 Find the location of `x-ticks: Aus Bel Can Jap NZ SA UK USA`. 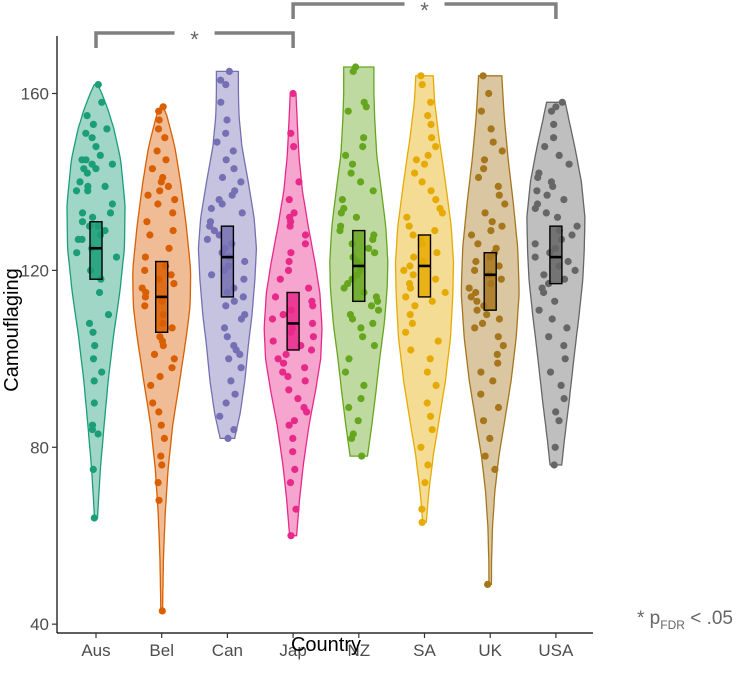

x-ticks: Aus Bel Can Jap NZ SA UK USA is located at coordinates (327, 646).